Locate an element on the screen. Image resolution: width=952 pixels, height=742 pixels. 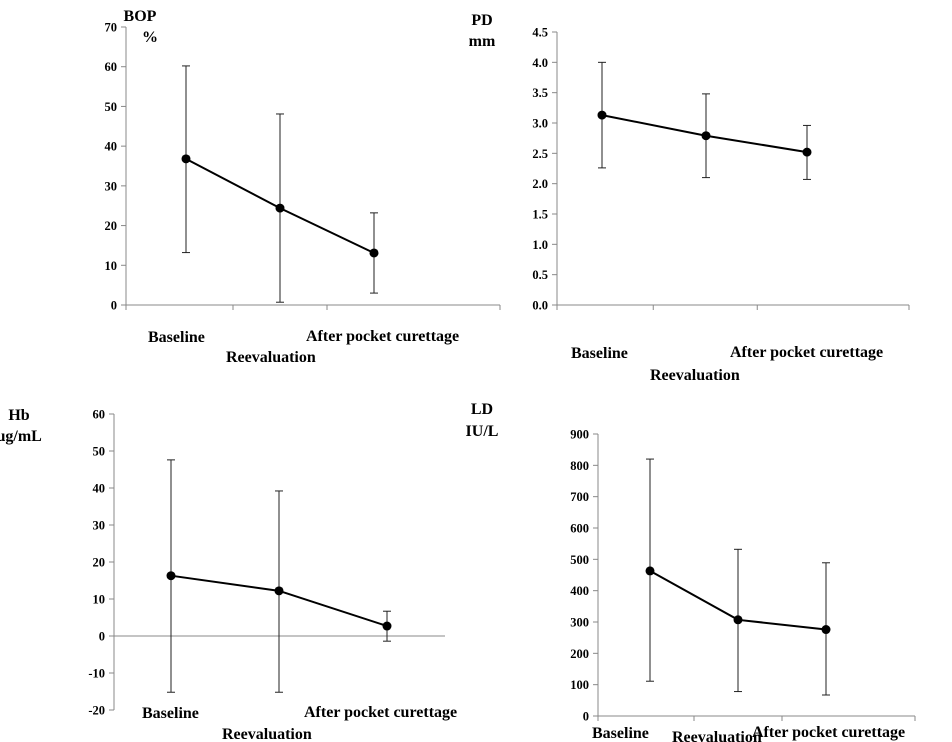
y-tick-label: -20 is located at coordinates (96, 711).